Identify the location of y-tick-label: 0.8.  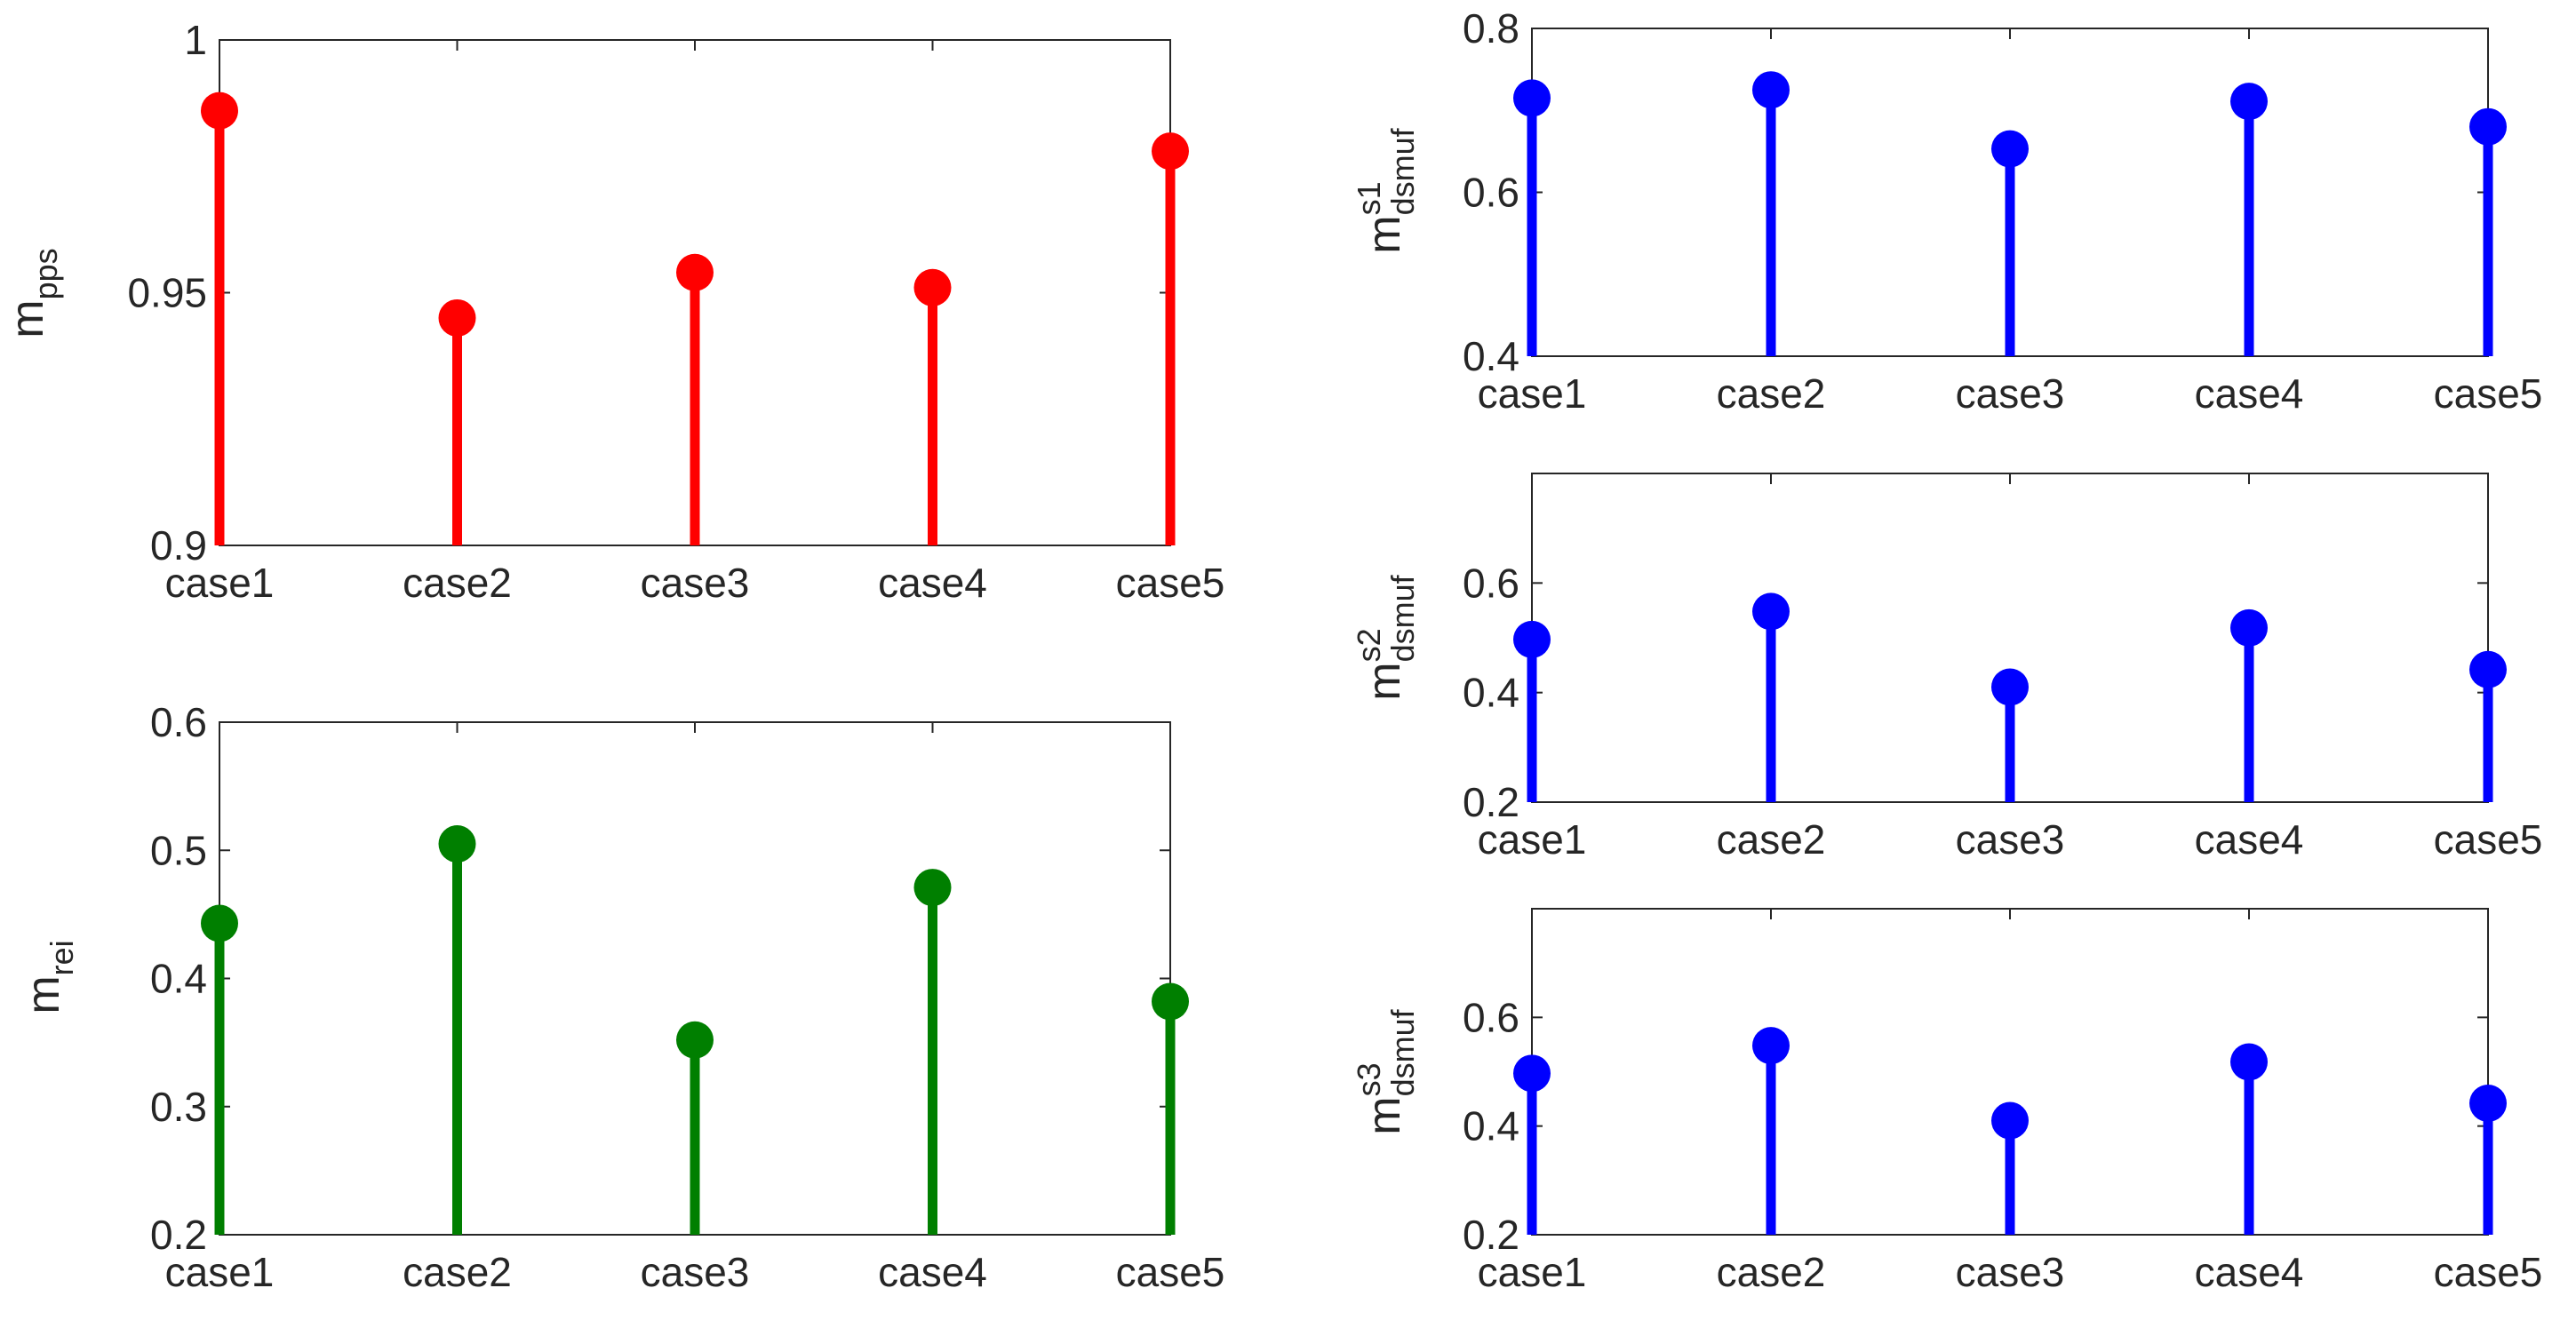
(1491, 28).